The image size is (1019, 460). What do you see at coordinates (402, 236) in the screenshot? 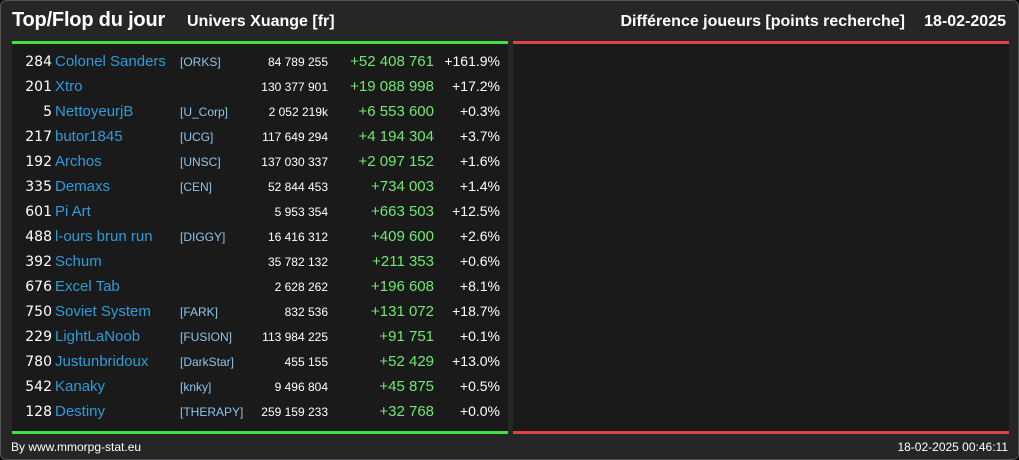
I see `points-difference: +409 600` at bounding box center [402, 236].